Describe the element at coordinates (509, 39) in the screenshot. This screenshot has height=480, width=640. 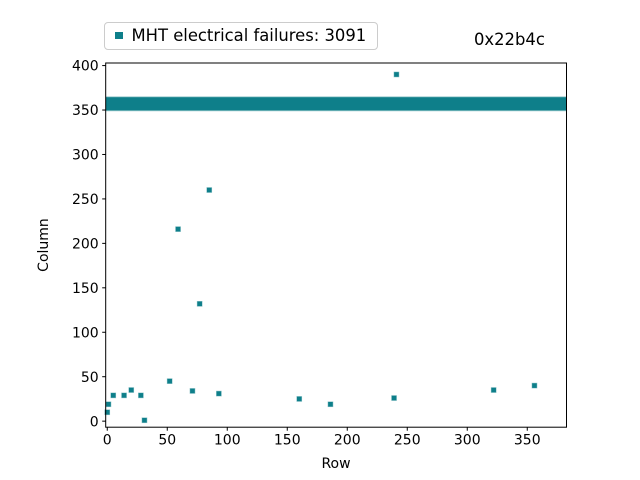
I see `chip-id-title: 0x22b4c` at that location.